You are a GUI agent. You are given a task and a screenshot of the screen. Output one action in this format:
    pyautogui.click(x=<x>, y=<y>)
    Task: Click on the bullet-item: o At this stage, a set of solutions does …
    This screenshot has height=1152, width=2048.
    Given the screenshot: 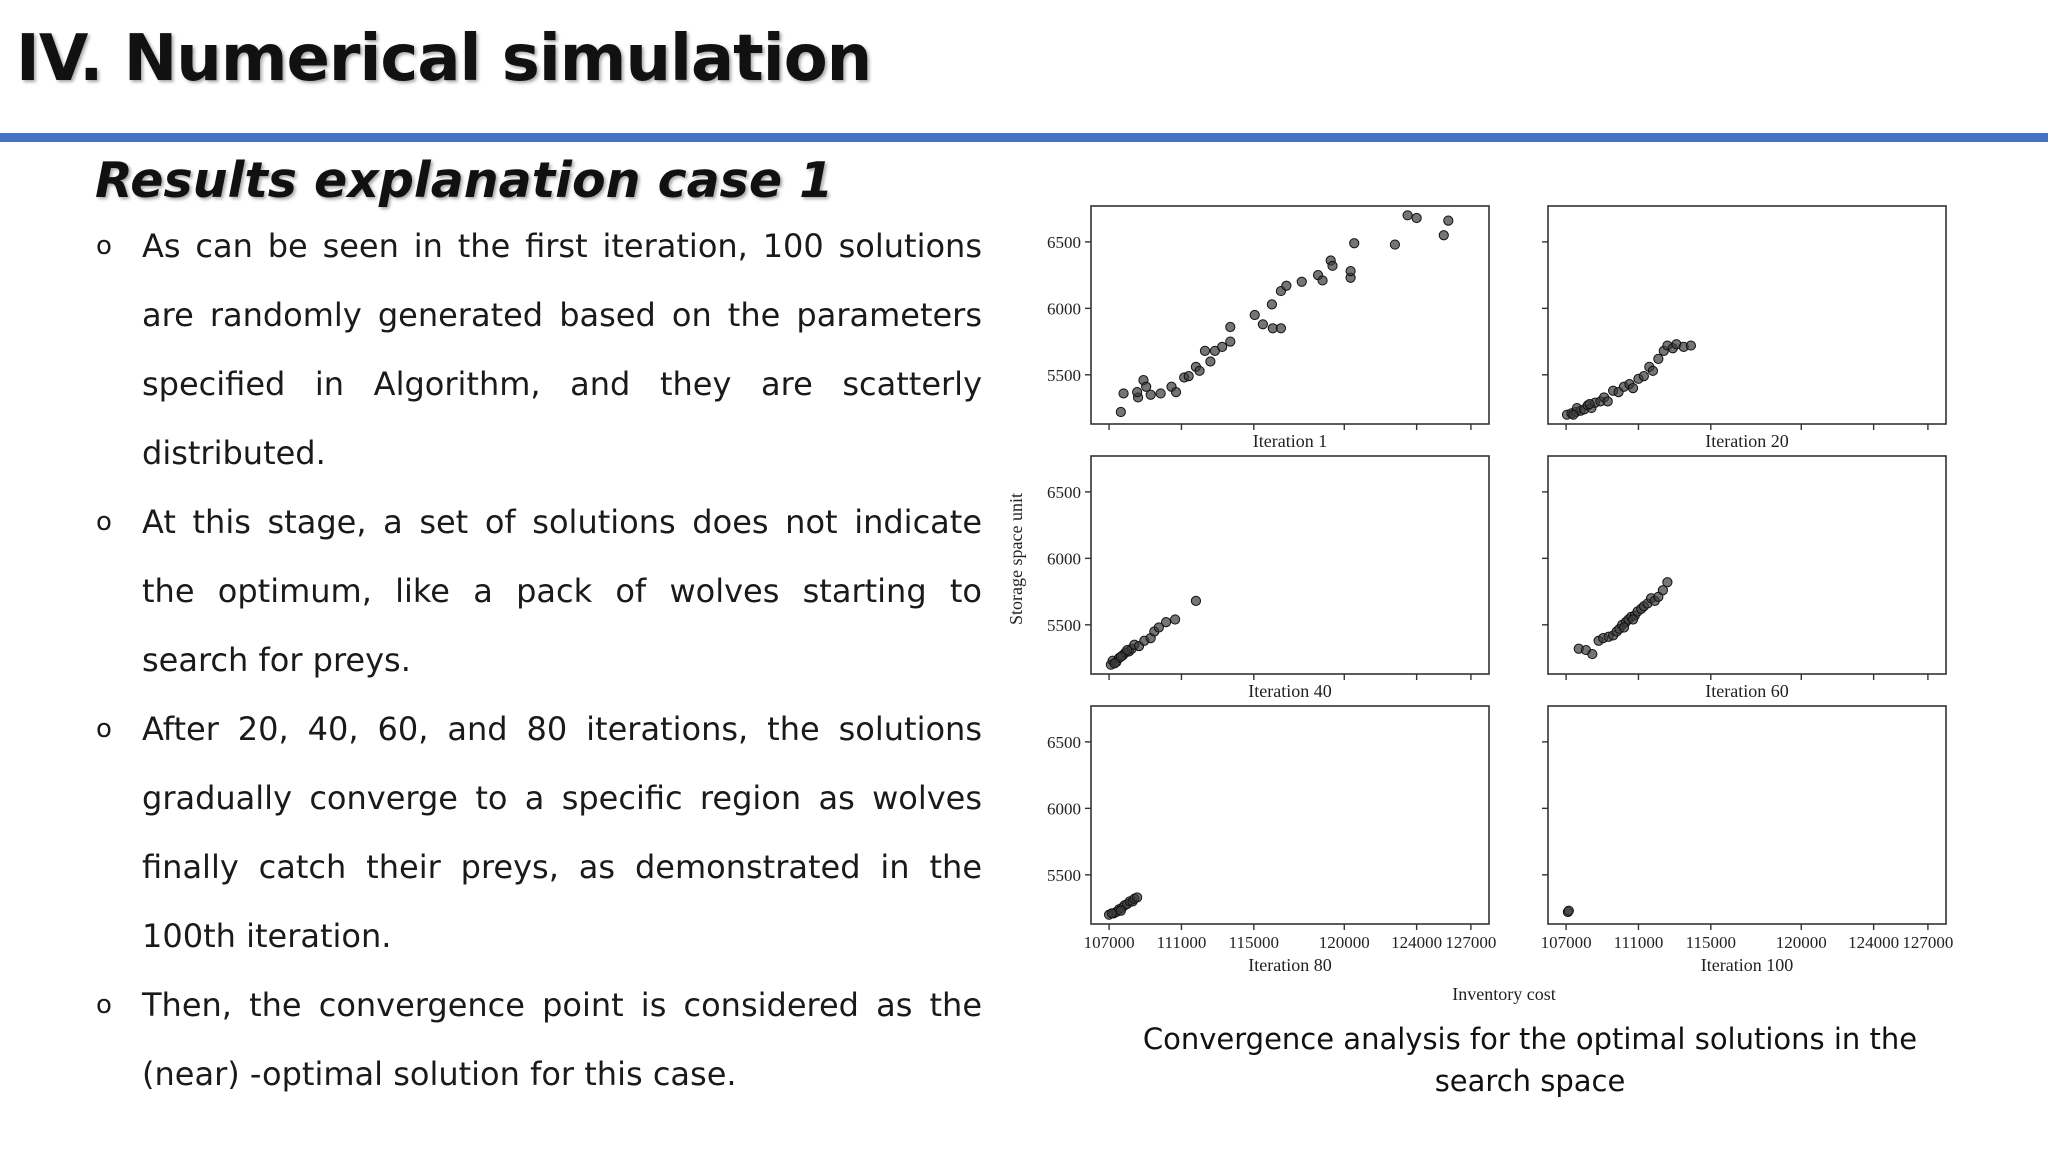 What is the action you would take?
    pyautogui.click(x=537, y=591)
    